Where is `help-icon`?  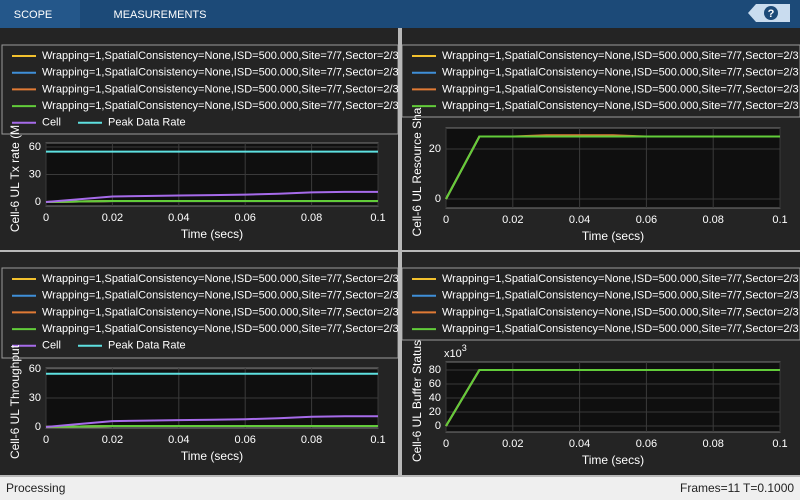
help-icon is located at coordinates (771, 13).